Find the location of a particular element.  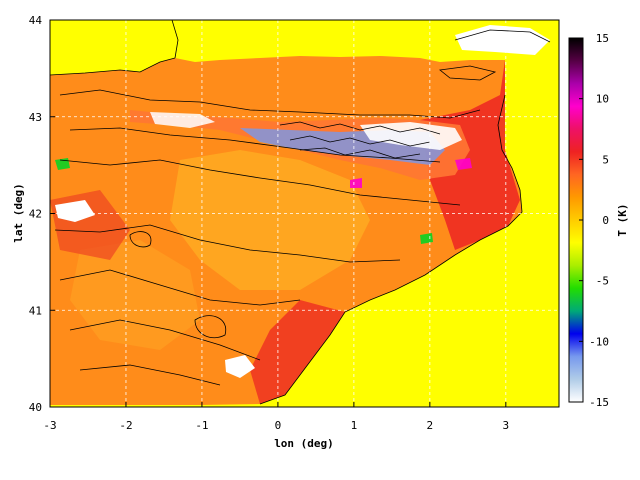

x-tick-label: 0 is located at coordinates (278, 425).